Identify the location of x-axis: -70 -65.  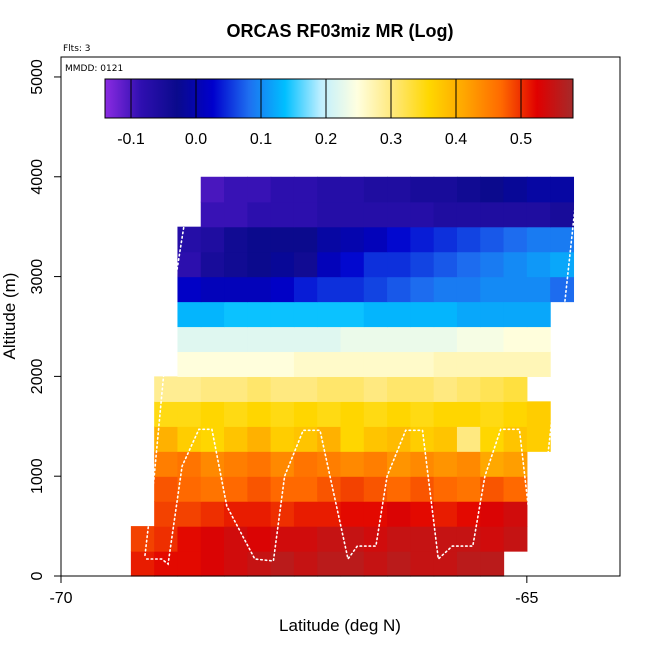
(293, 591).